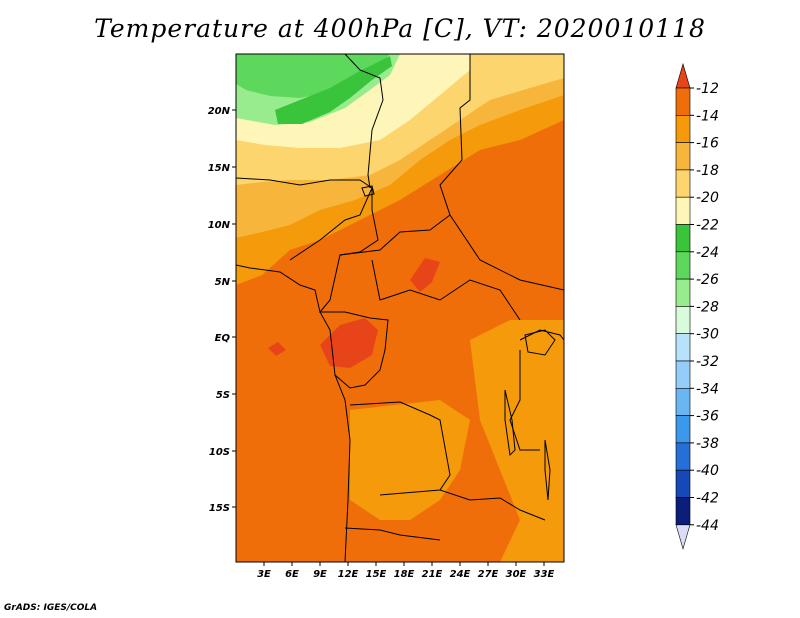 The width and height of the screenshot is (800, 618). What do you see at coordinates (334, 250) in the screenshot?
I see `border-cameroon` at bounding box center [334, 250].